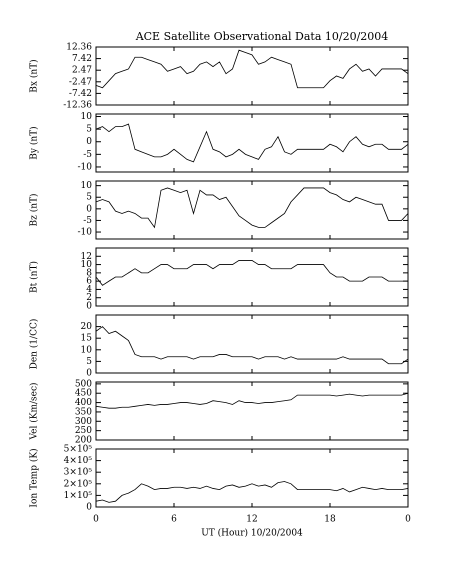  What do you see at coordinates (78, 484) in the screenshot?
I see `y-tick-label: 2×10⁵` at bounding box center [78, 484].